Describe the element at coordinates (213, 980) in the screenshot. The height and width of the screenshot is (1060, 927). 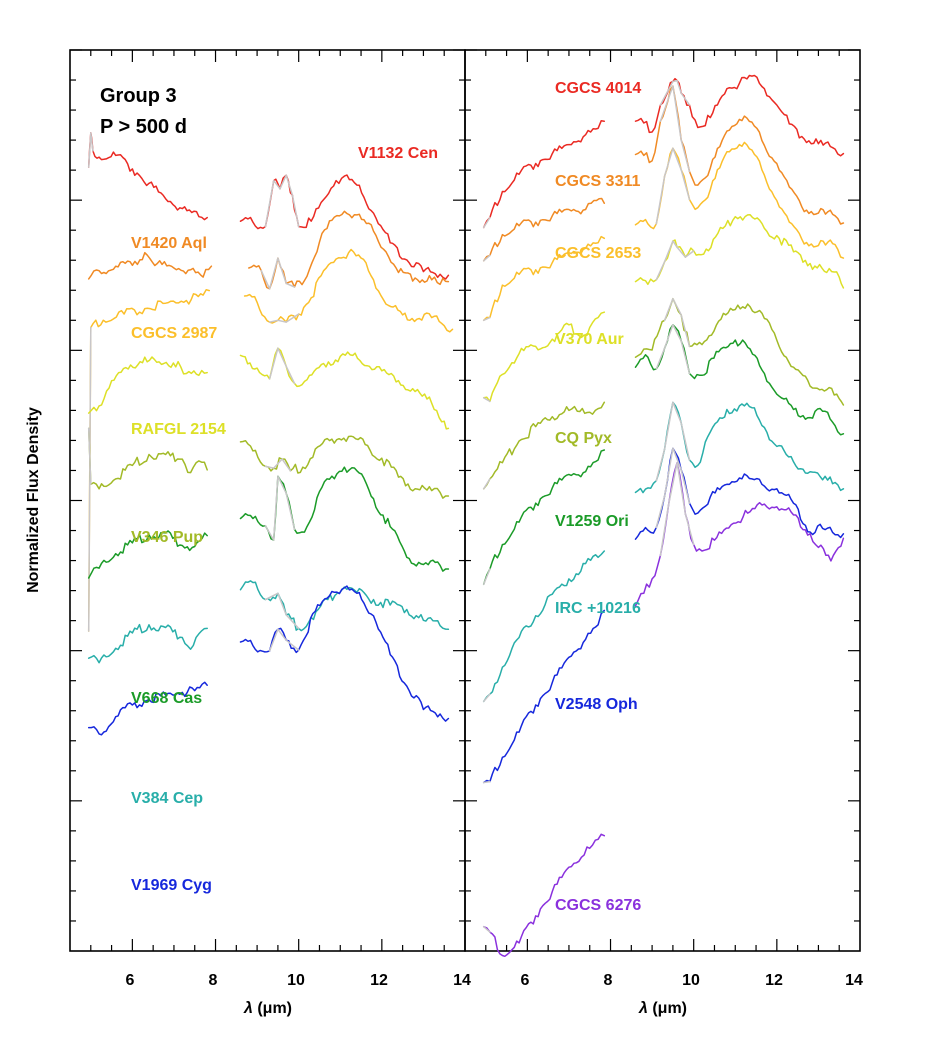
I see `x-tick-label-left-8: 8` at that location.